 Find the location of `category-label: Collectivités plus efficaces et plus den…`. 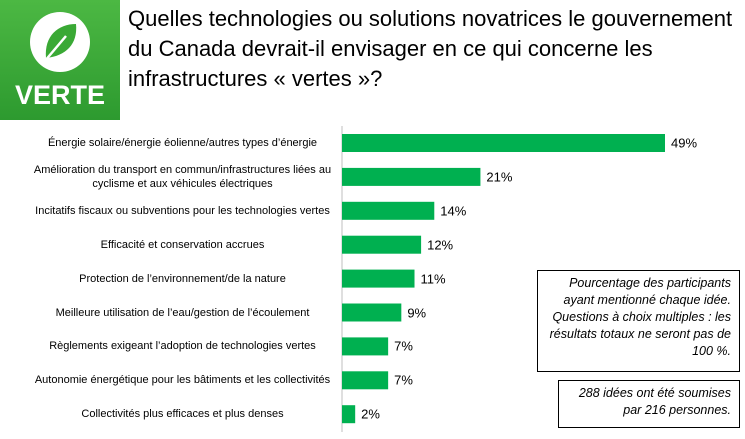

category-label: Collectivités plus efficaces et plus den… is located at coordinates (182, 414).